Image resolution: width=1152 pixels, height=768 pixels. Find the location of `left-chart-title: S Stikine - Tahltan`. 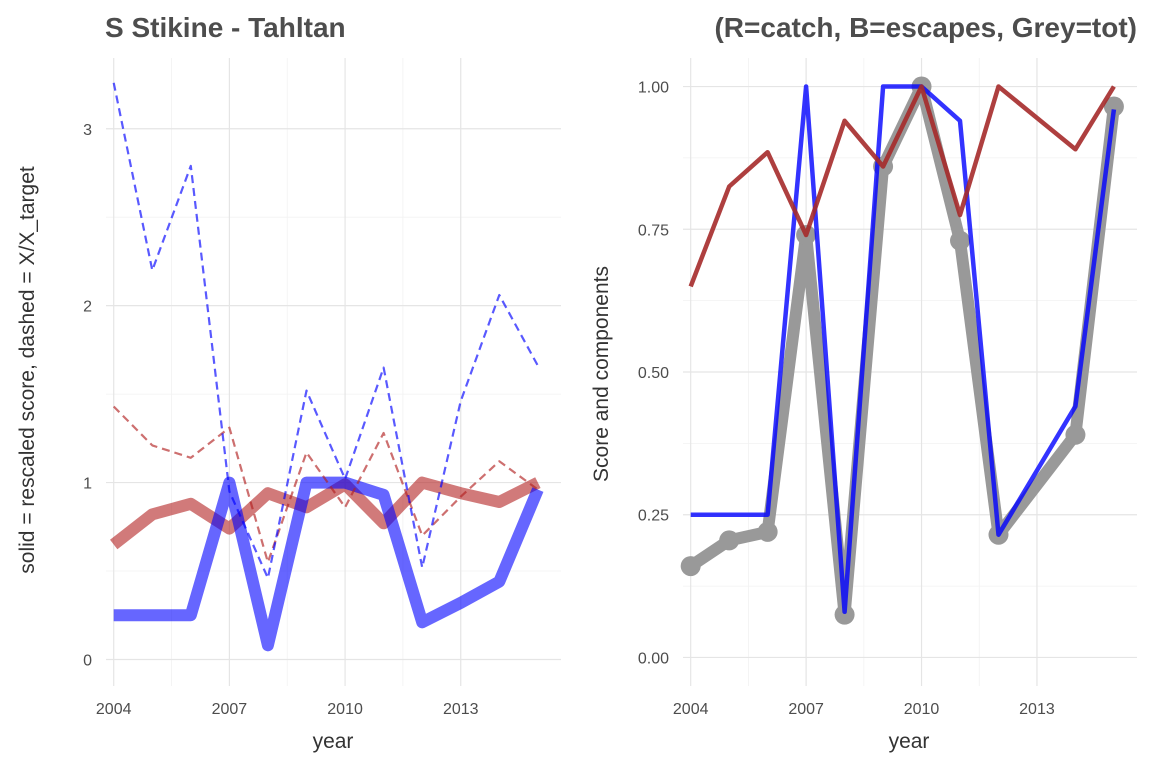

left-chart-title: S Stikine - Tahltan is located at coordinates (225, 27).